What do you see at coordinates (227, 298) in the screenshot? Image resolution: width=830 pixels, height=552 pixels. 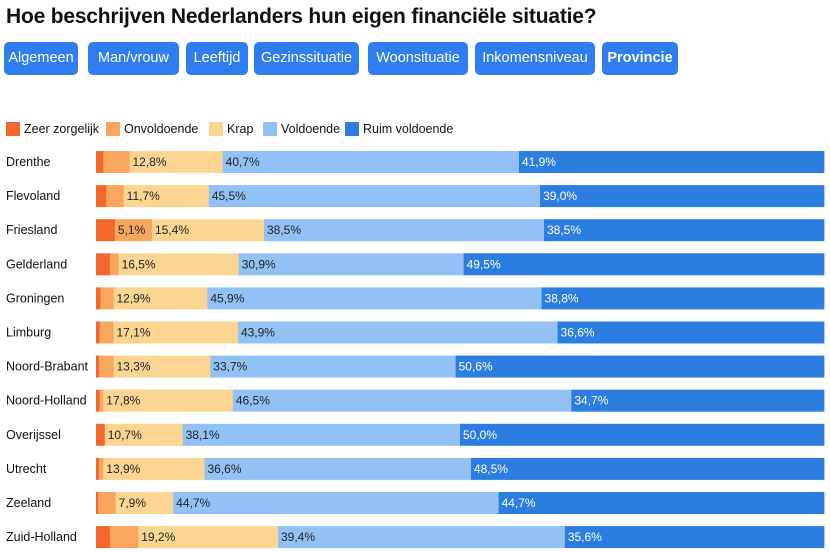 I see `data-label: 45,9%` at bounding box center [227, 298].